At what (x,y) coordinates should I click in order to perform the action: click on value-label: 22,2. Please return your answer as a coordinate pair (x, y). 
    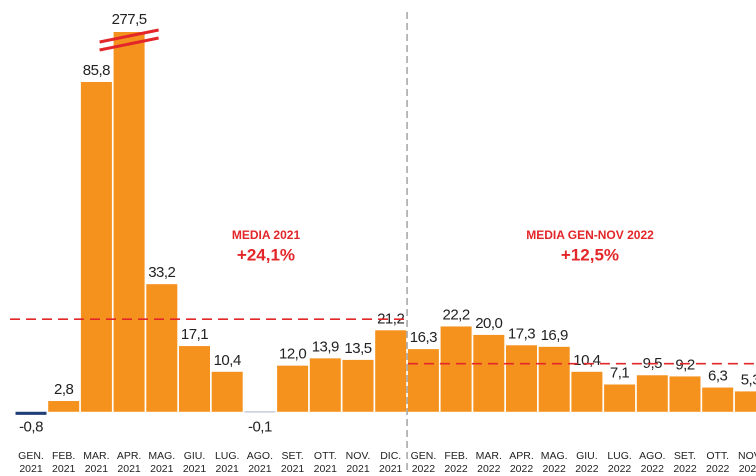
    Looking at the image, I should click on (455, 314).